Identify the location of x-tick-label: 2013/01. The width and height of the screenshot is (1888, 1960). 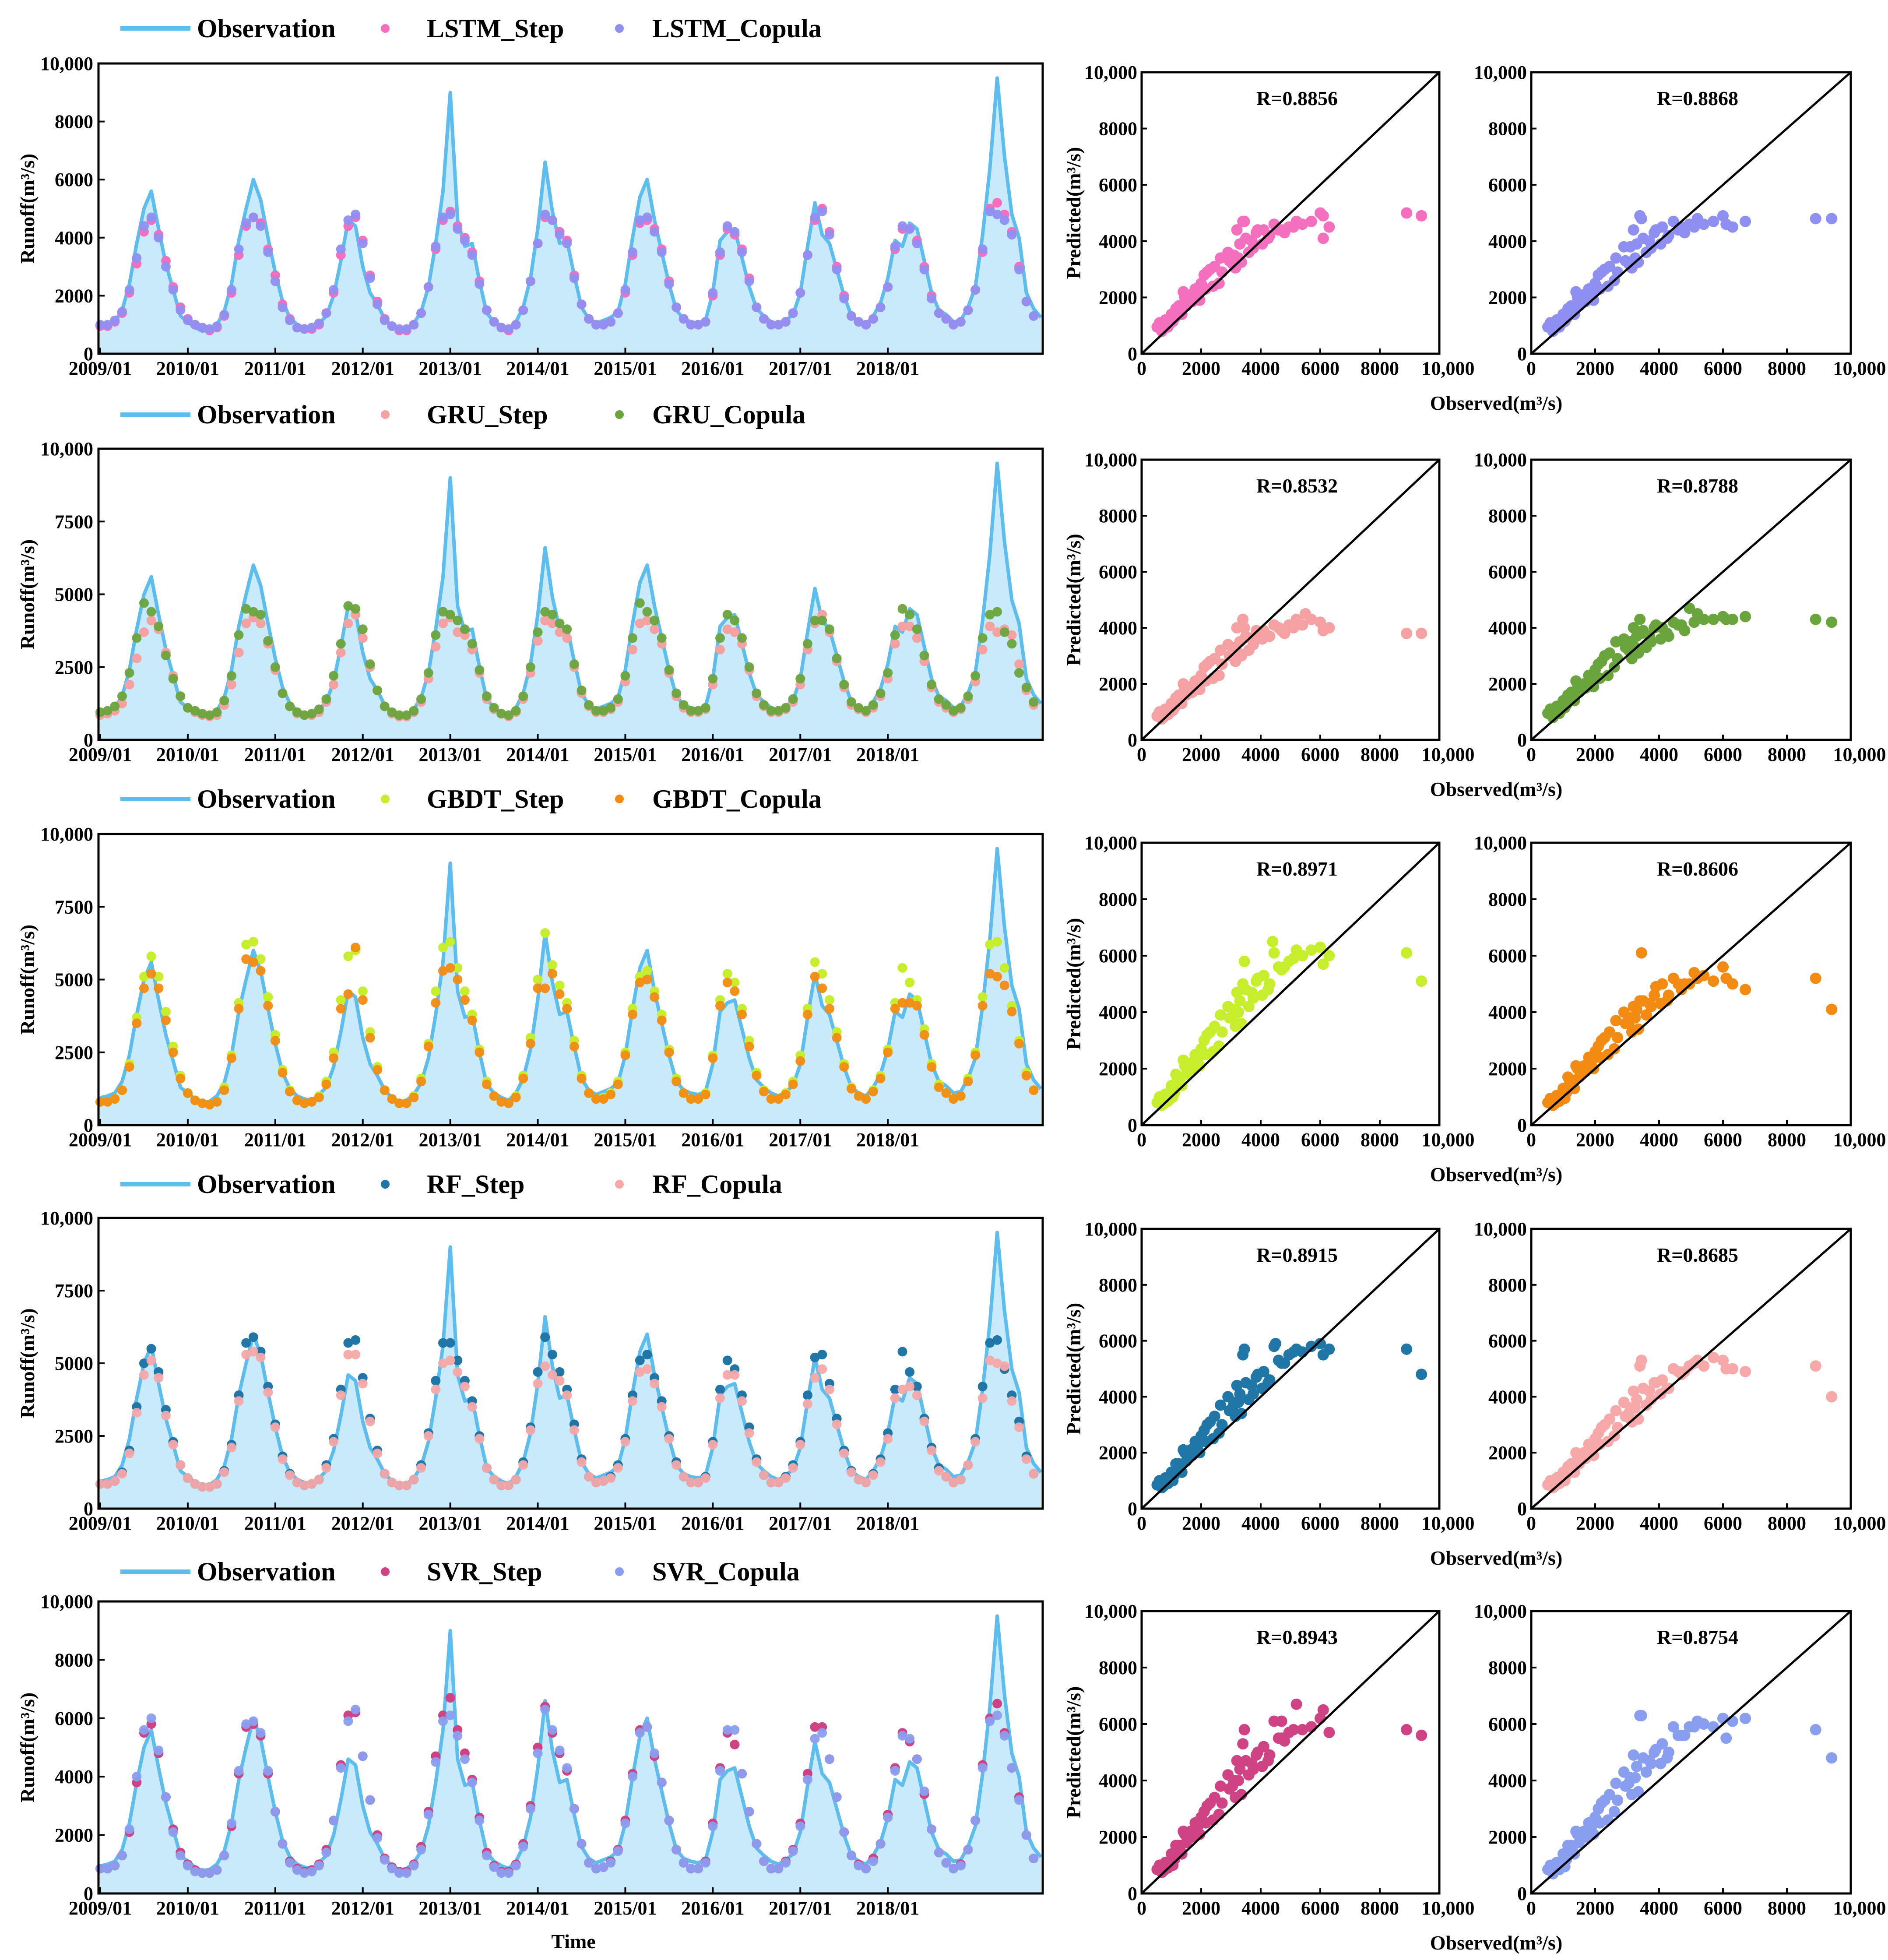
(451, 1523).